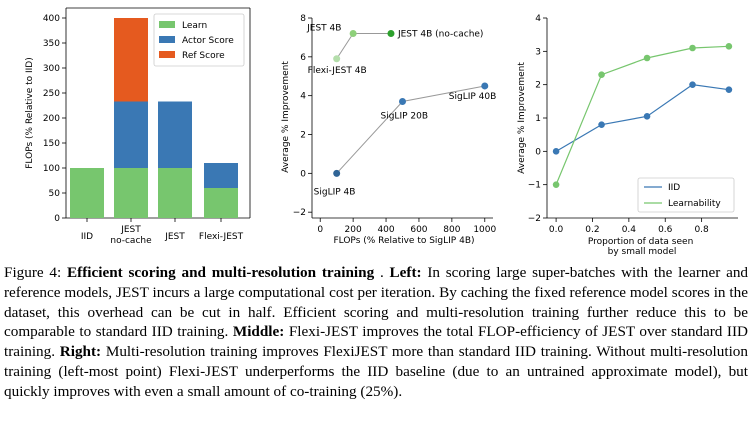  I want to click on left-ylabel: FLOPs (% Relative to IID), so click(30, 113).